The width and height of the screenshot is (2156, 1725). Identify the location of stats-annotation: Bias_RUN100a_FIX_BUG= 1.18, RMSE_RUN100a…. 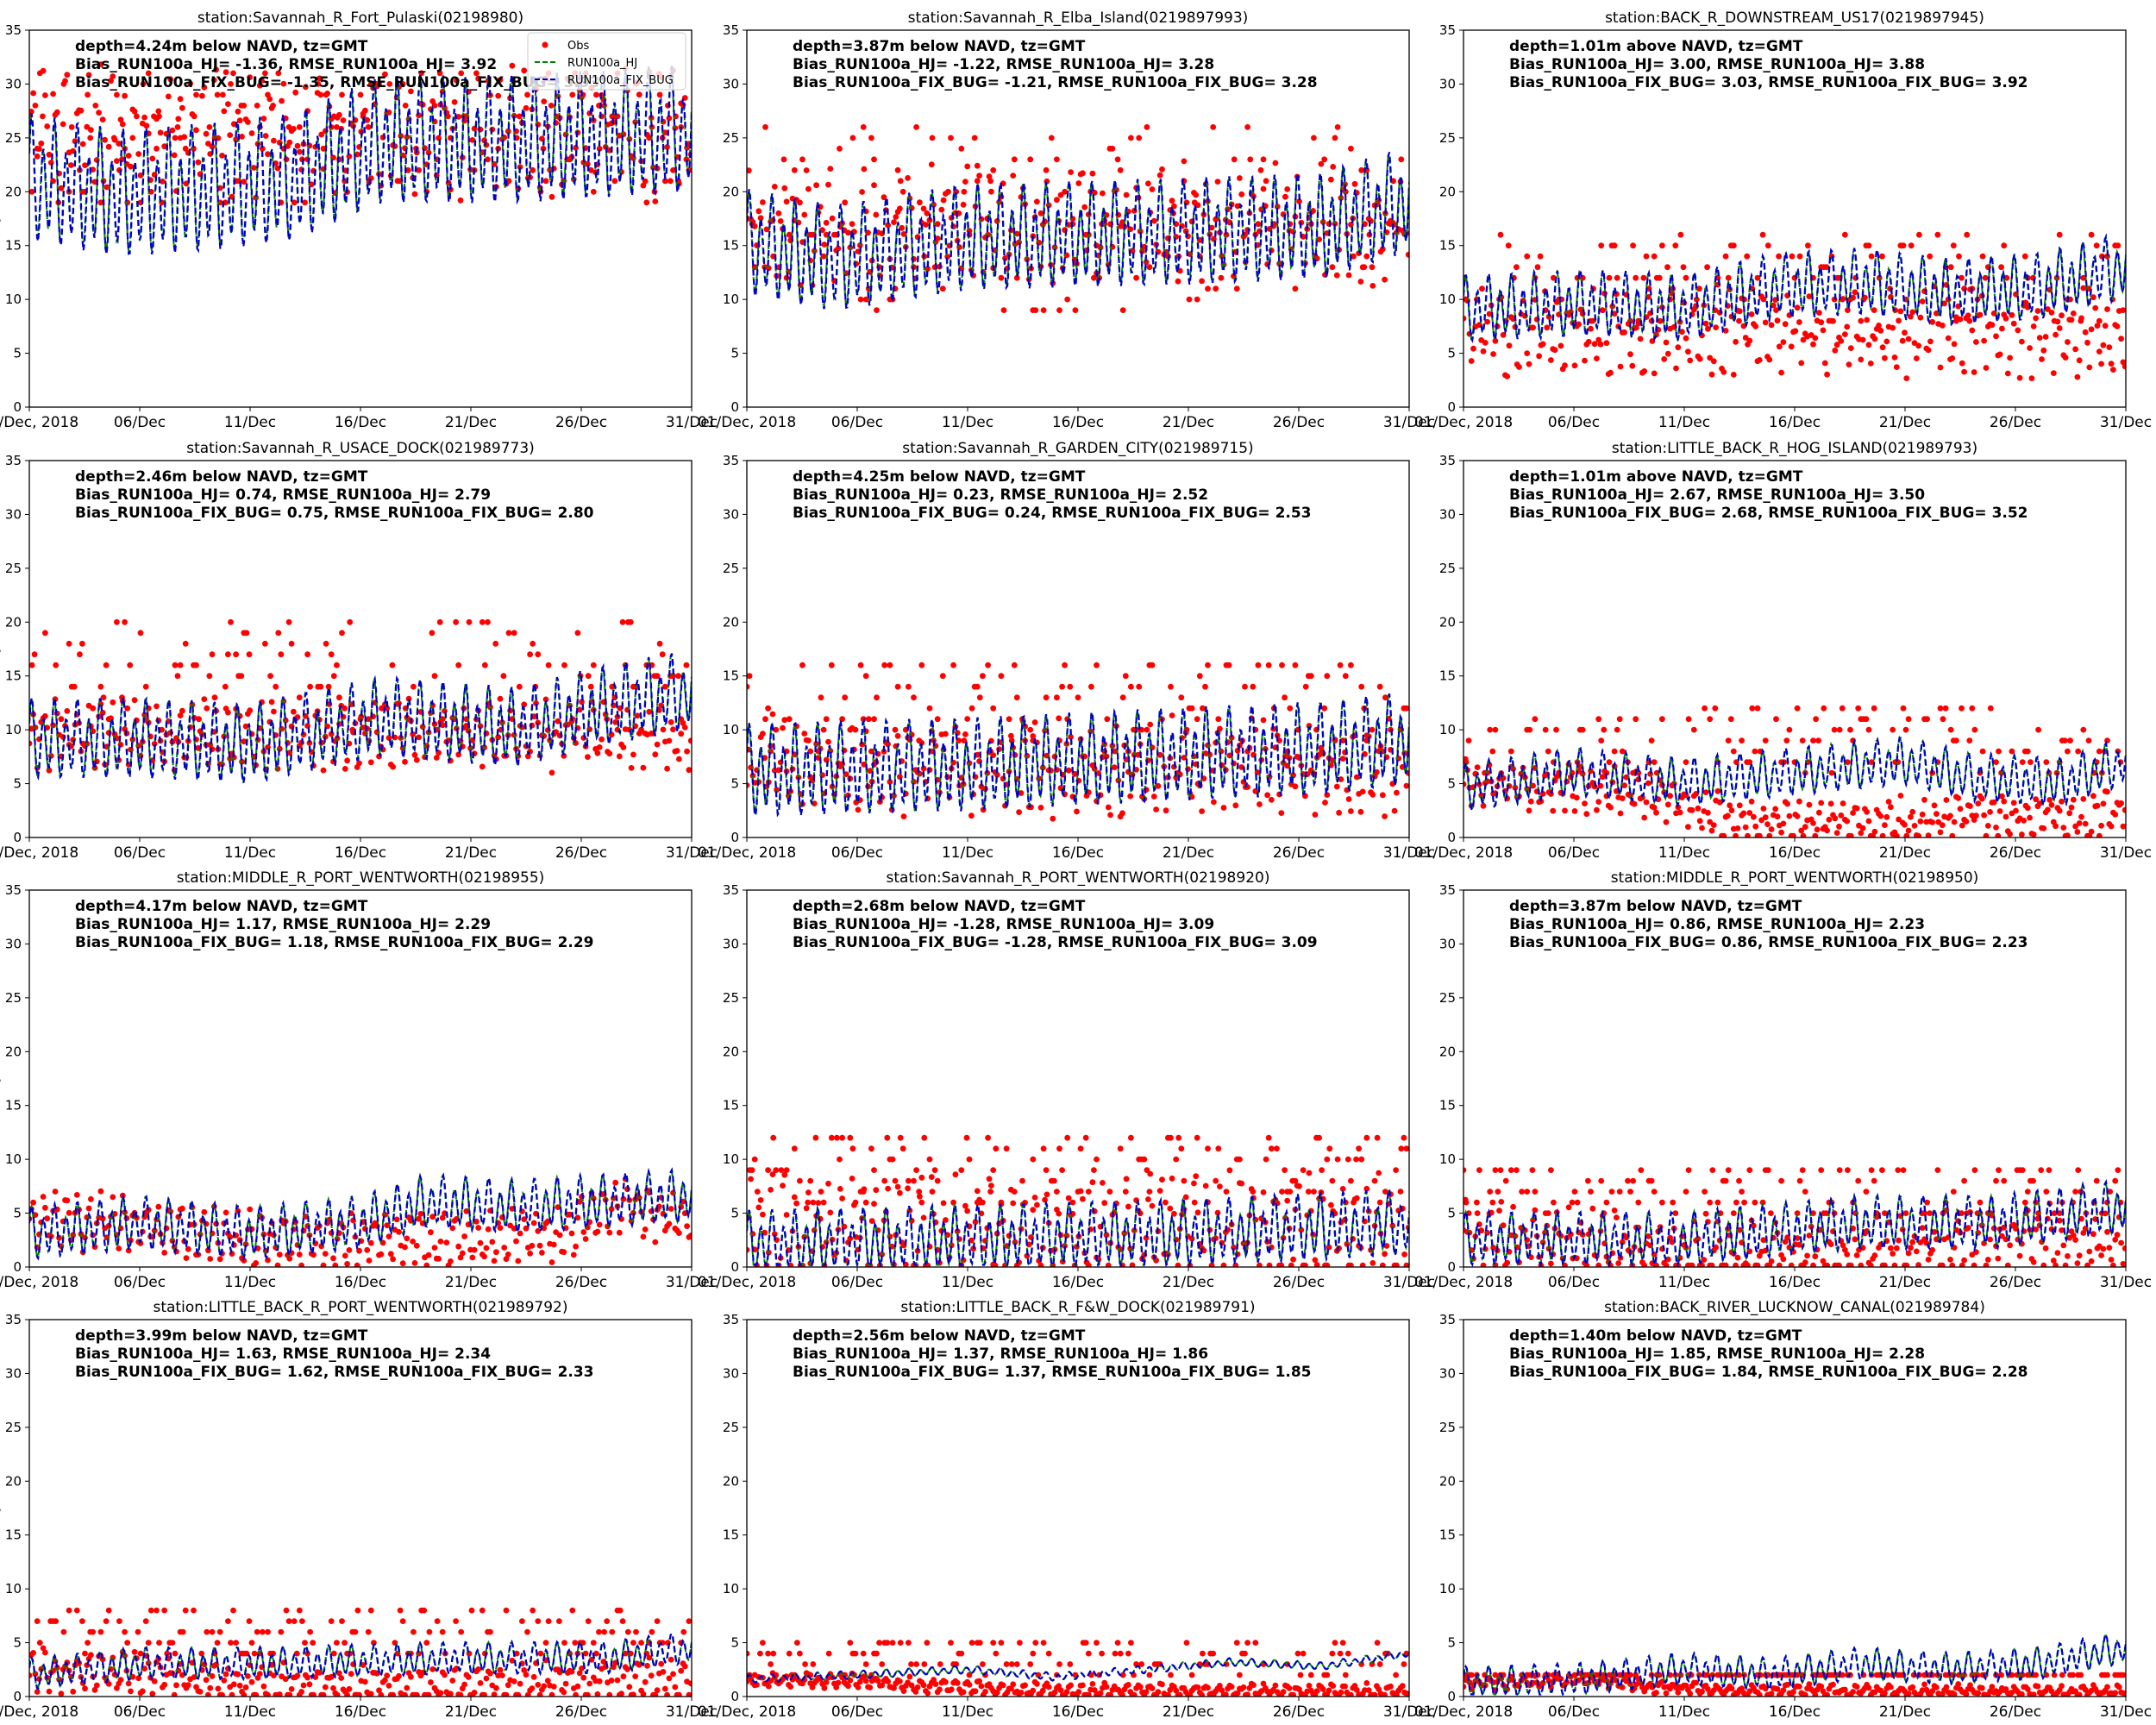
(334, 942).